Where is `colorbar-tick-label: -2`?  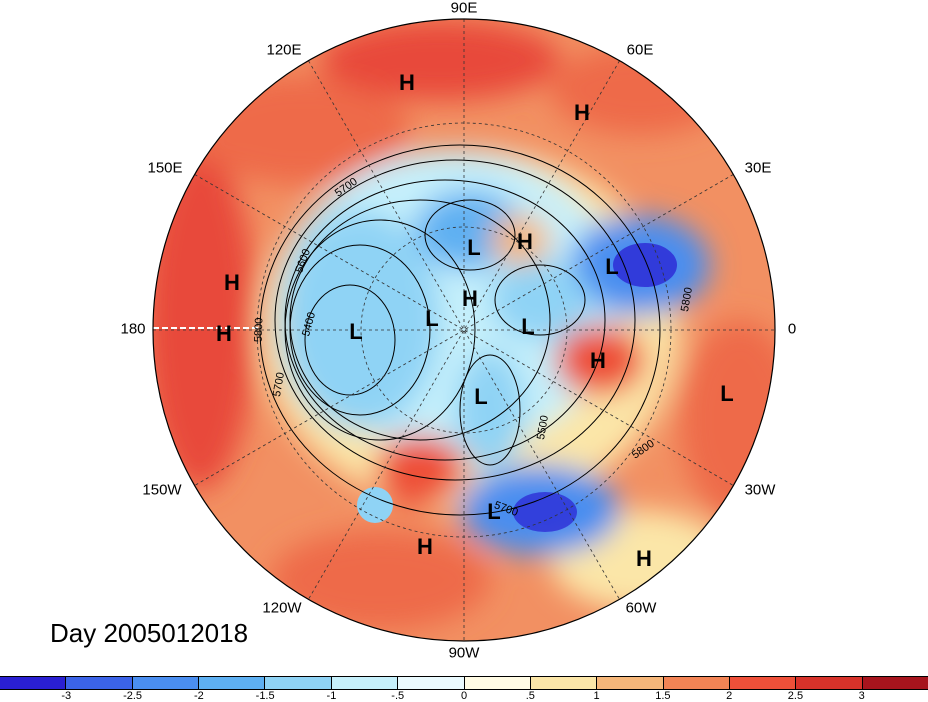 colorbar-tick-label: -2 is located at coordinates (198, 696).